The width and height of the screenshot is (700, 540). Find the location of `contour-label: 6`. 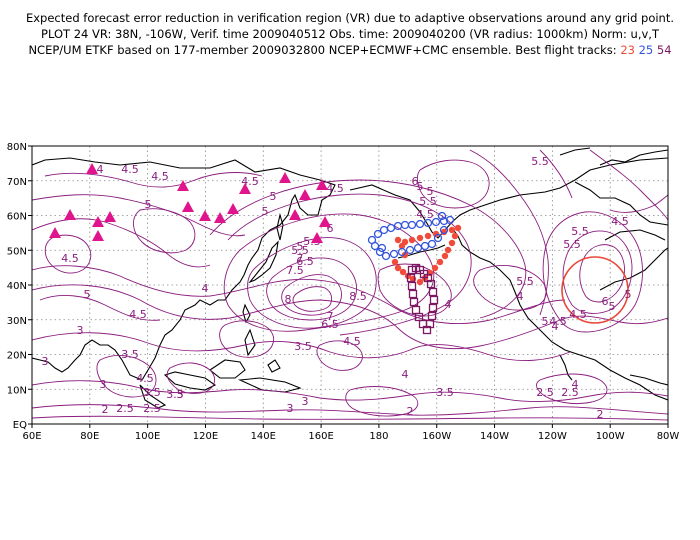

contour-label: 6 is located at coordinates (330, 228).